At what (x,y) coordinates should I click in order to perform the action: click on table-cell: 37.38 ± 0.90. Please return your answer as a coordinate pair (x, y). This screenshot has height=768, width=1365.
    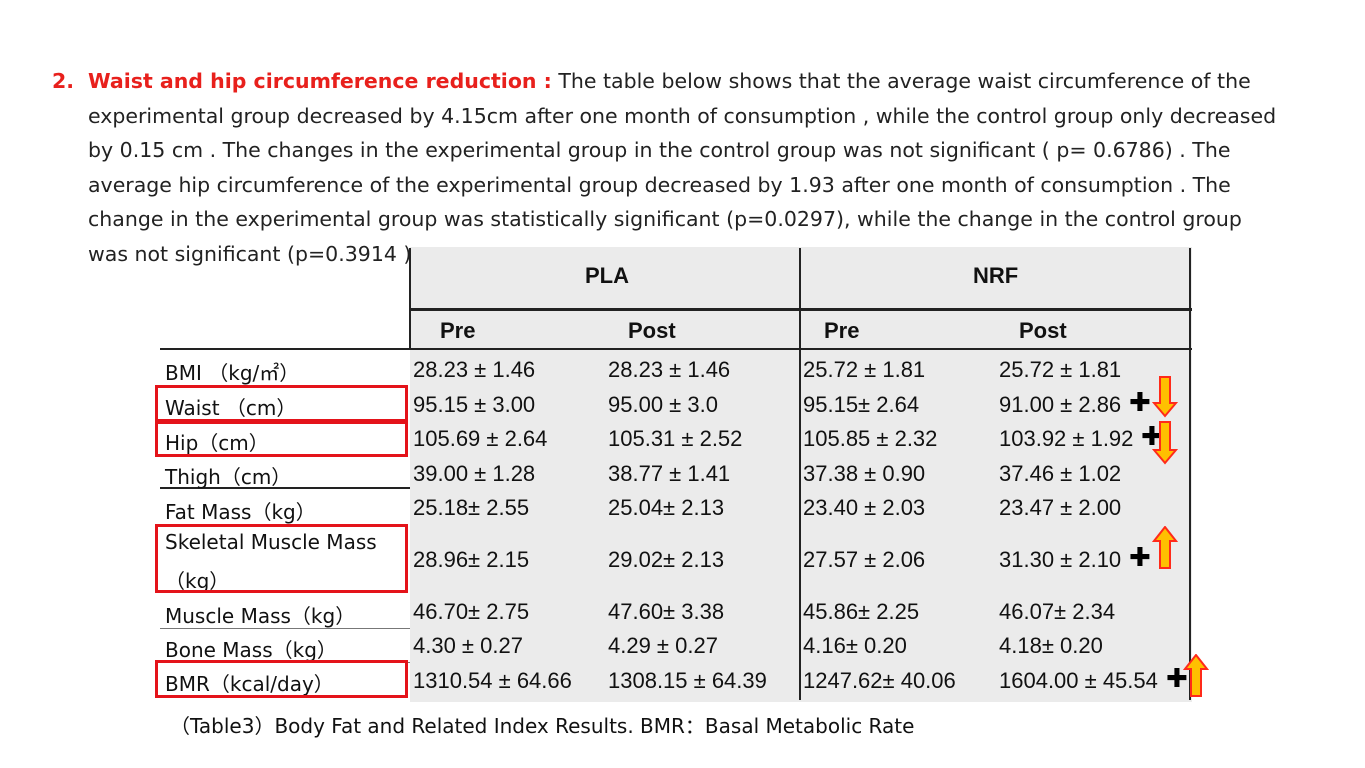
    Looking at the image, I should click on (864, 473).